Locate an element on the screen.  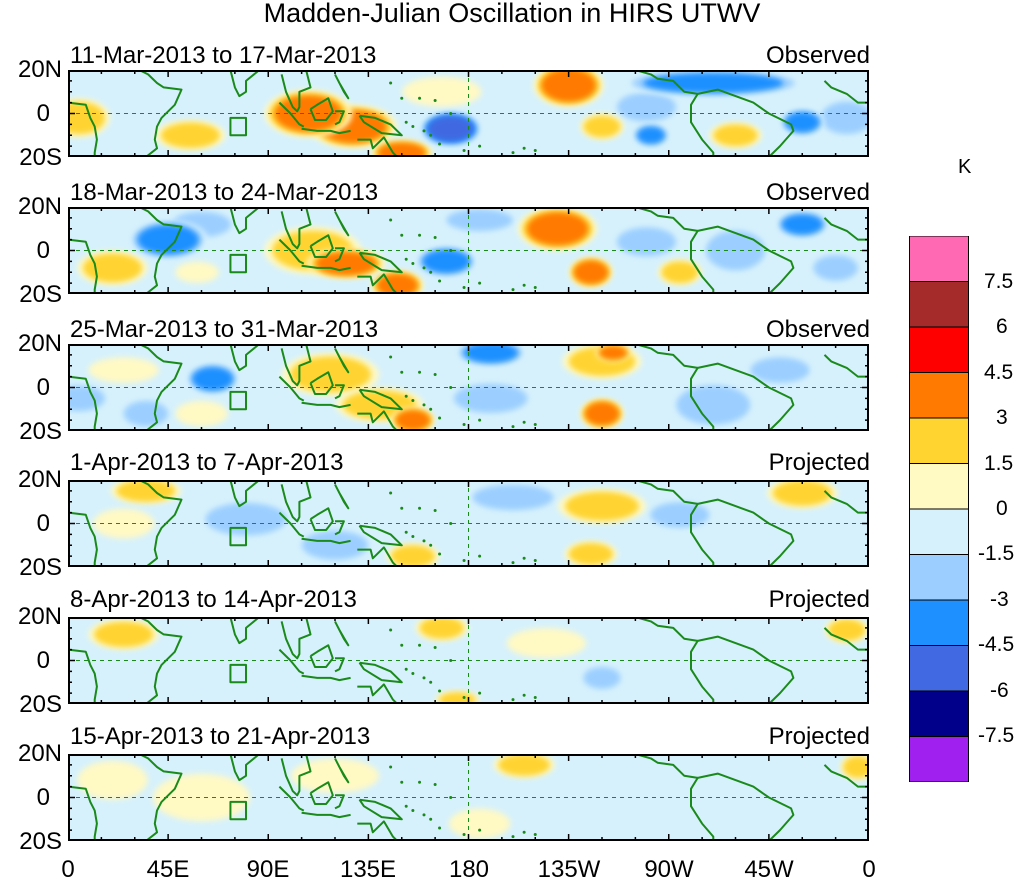
panel-4-label: 1-Apr-2013 to 7-Apr-2013 is located at coordinates (207, 462).